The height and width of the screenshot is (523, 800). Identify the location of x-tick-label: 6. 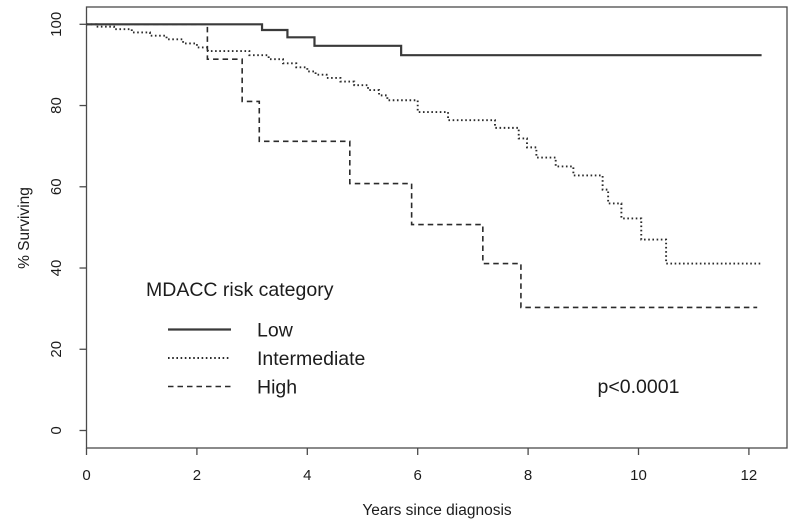
(418, 475).